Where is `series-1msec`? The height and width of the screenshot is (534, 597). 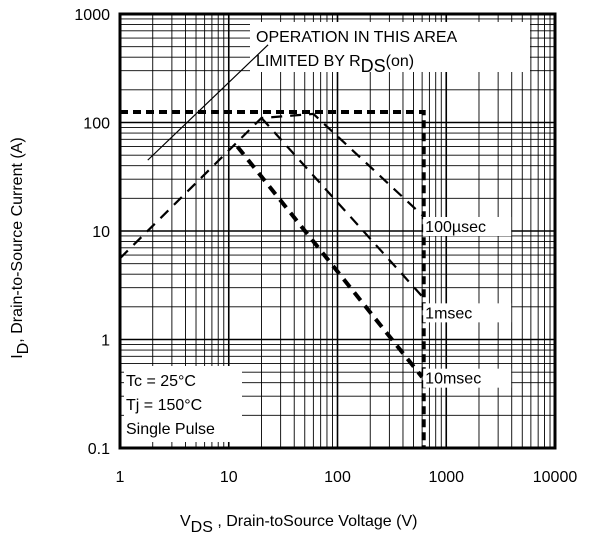 series-1msec is located at coordinates (341, 207).